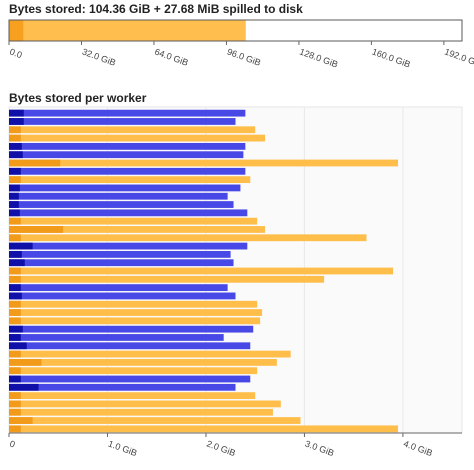 The width and height of the screenshot is (474, 470). I want to click on x-tick-label: 96.0 GiB, so click(244, 56).